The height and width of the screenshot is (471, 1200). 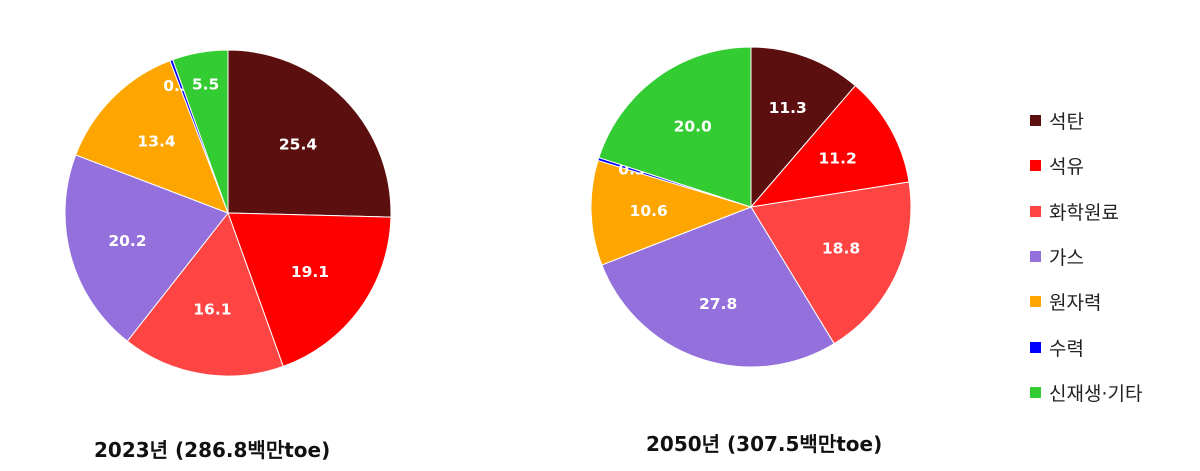 I want to click on slice-label-oil: 11.2, so click(x=838, y=159).